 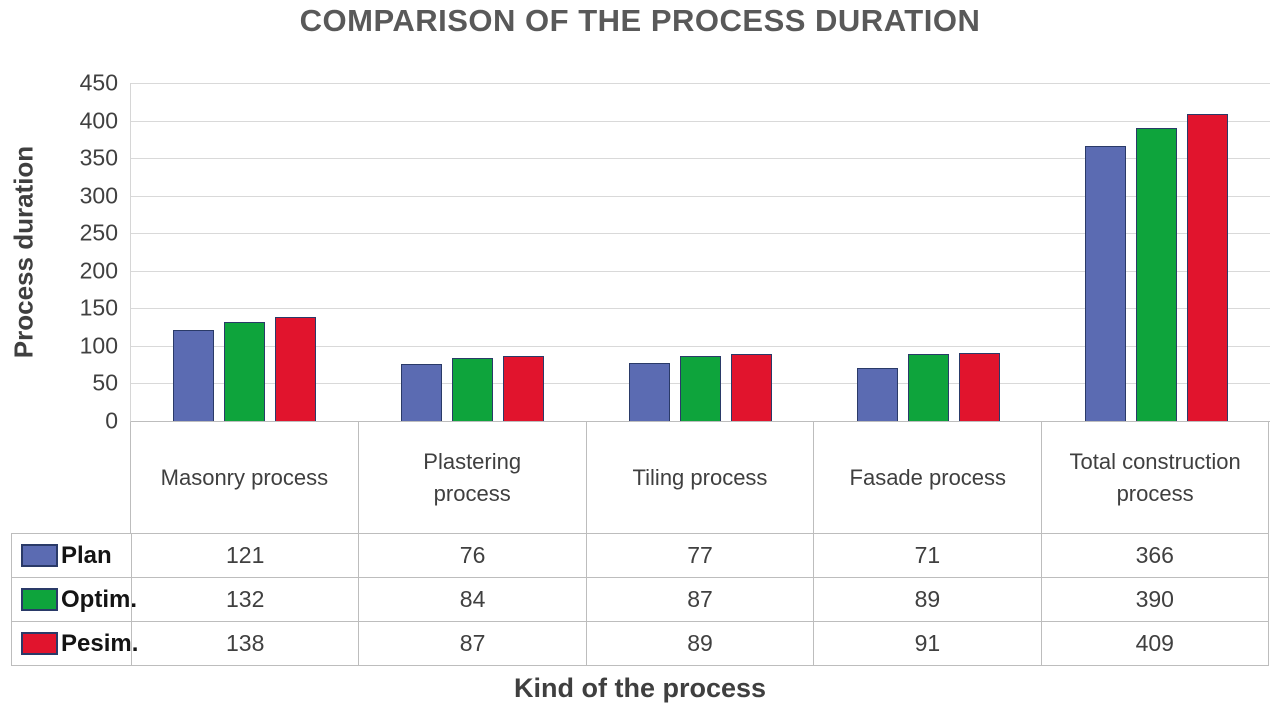 I want to click on legend-cell: Plan, so click(x=71, y=555).